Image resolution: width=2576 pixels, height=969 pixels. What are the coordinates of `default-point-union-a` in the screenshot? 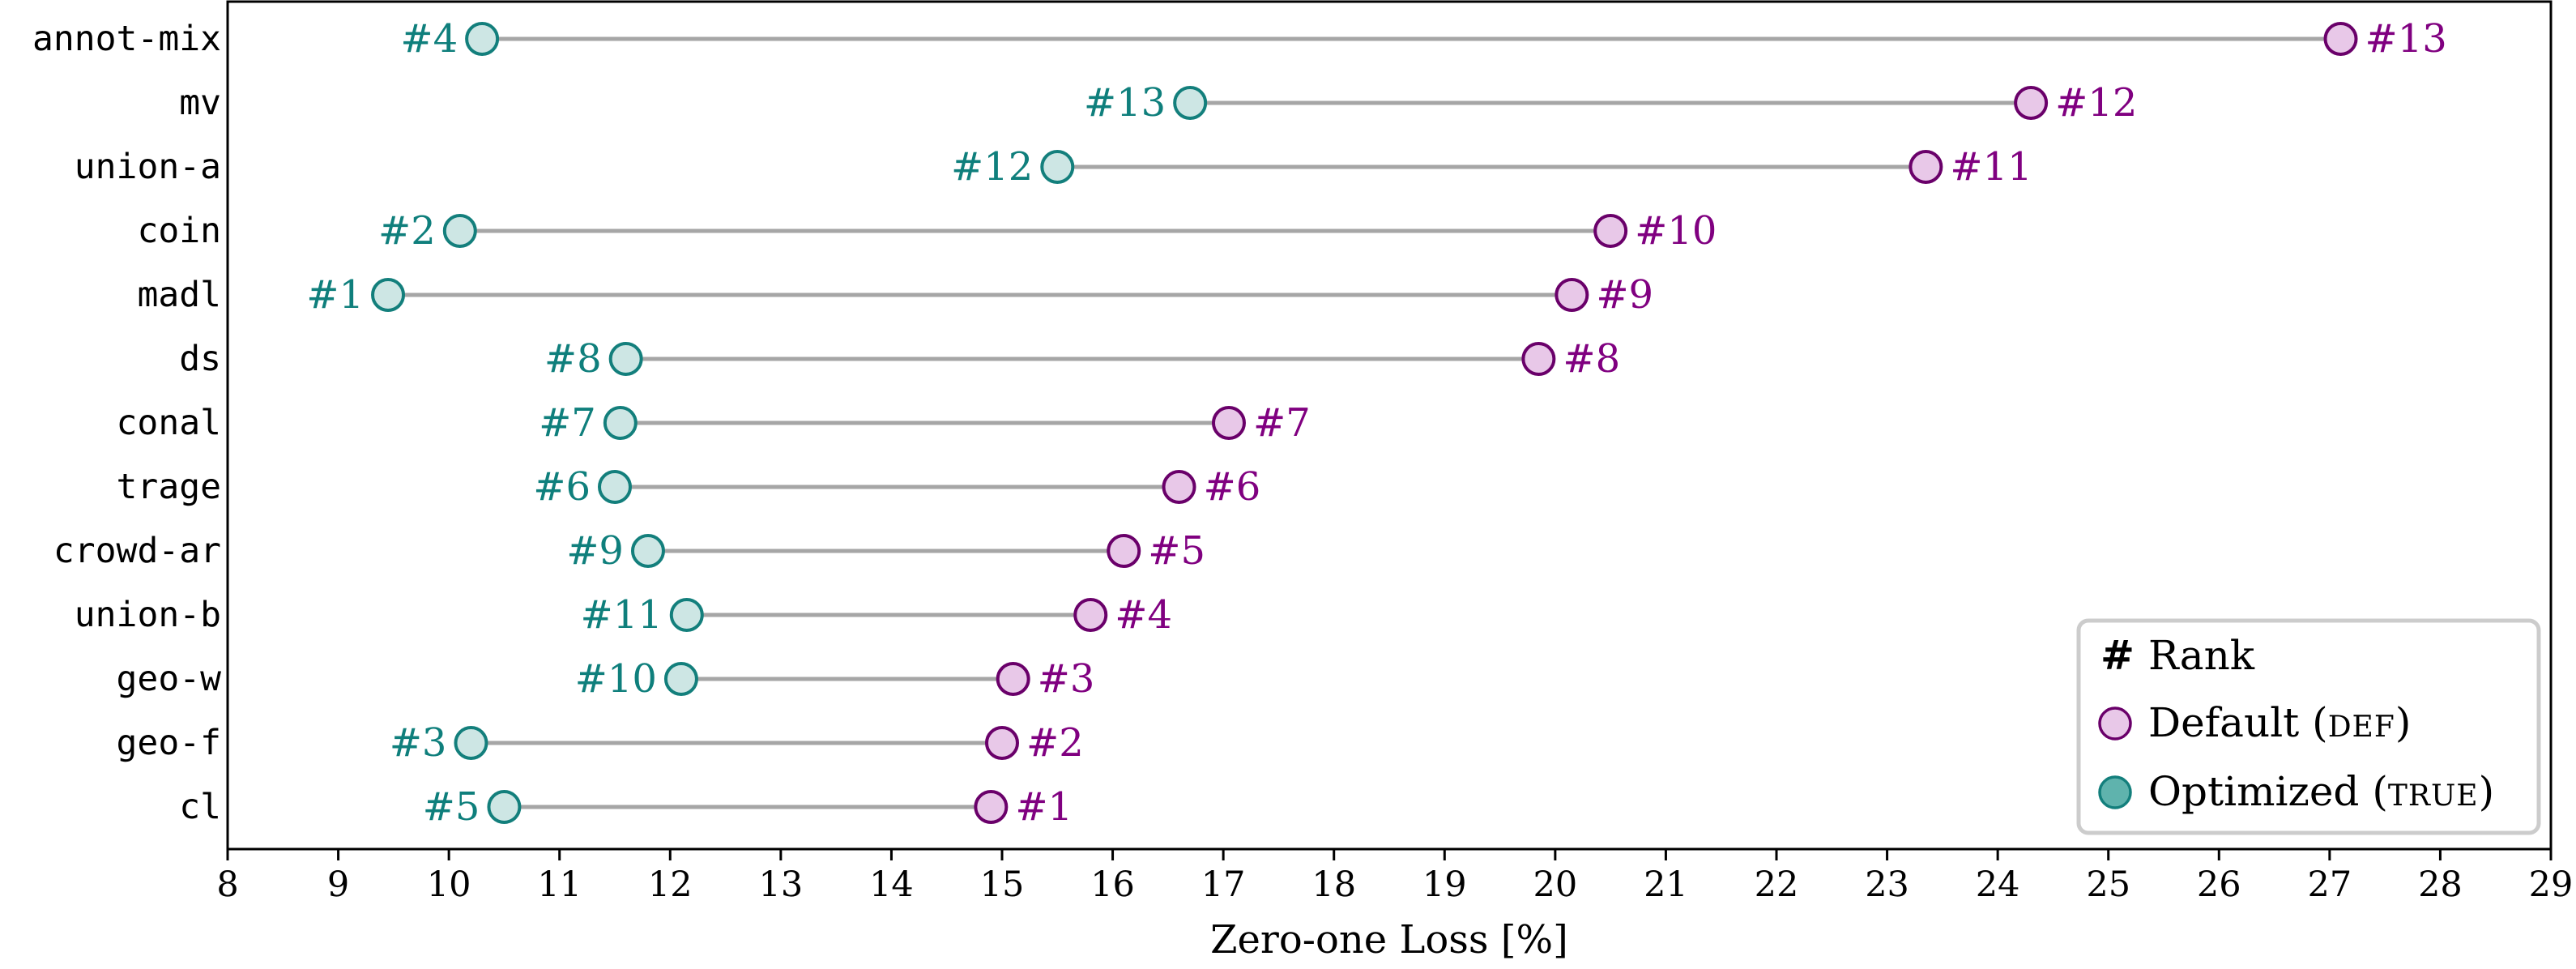 It's located at (1926, 167).